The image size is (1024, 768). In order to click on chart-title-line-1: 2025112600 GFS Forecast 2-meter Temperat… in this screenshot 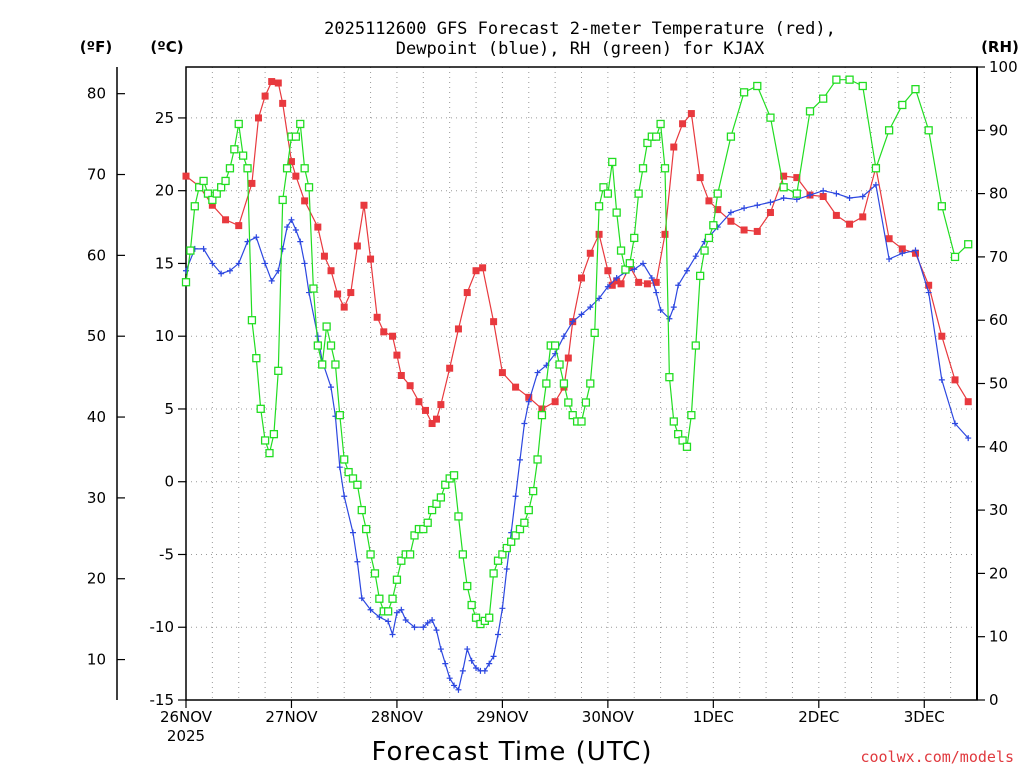, I will do `click(580, 29)`.